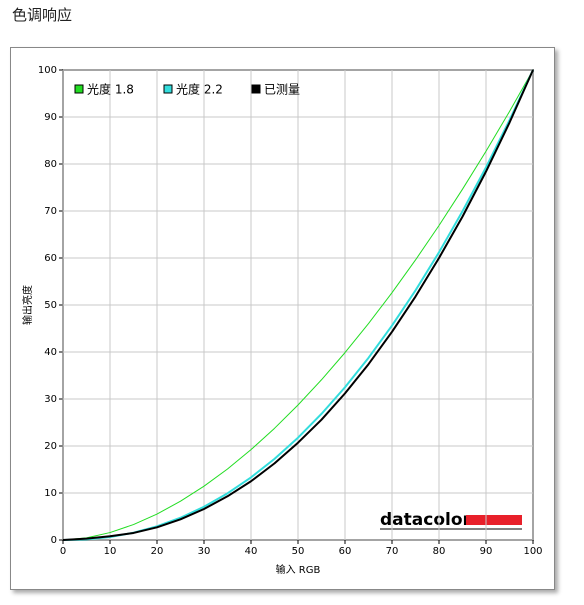  I want to click on y-tick-label: 80, so click(50, 164).